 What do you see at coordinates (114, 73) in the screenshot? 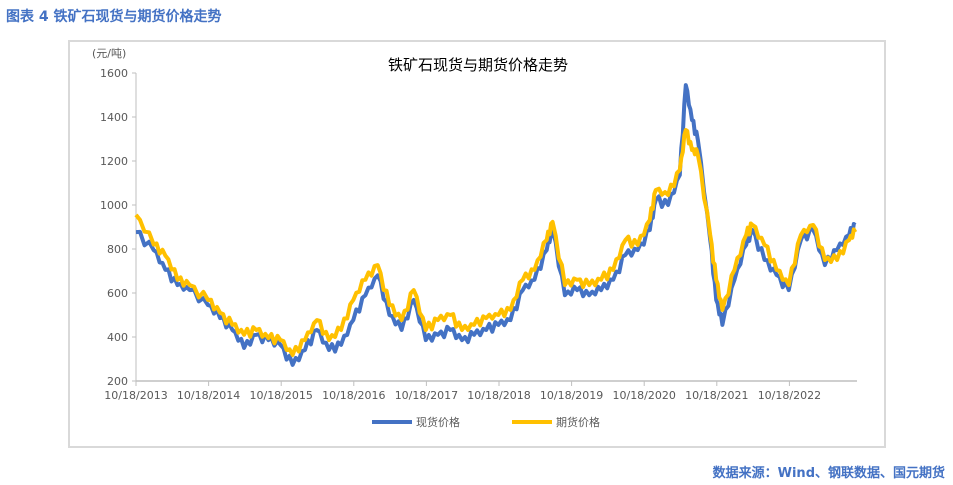
I see `y-tick-label: 1600` at bounding box center [114, 73].